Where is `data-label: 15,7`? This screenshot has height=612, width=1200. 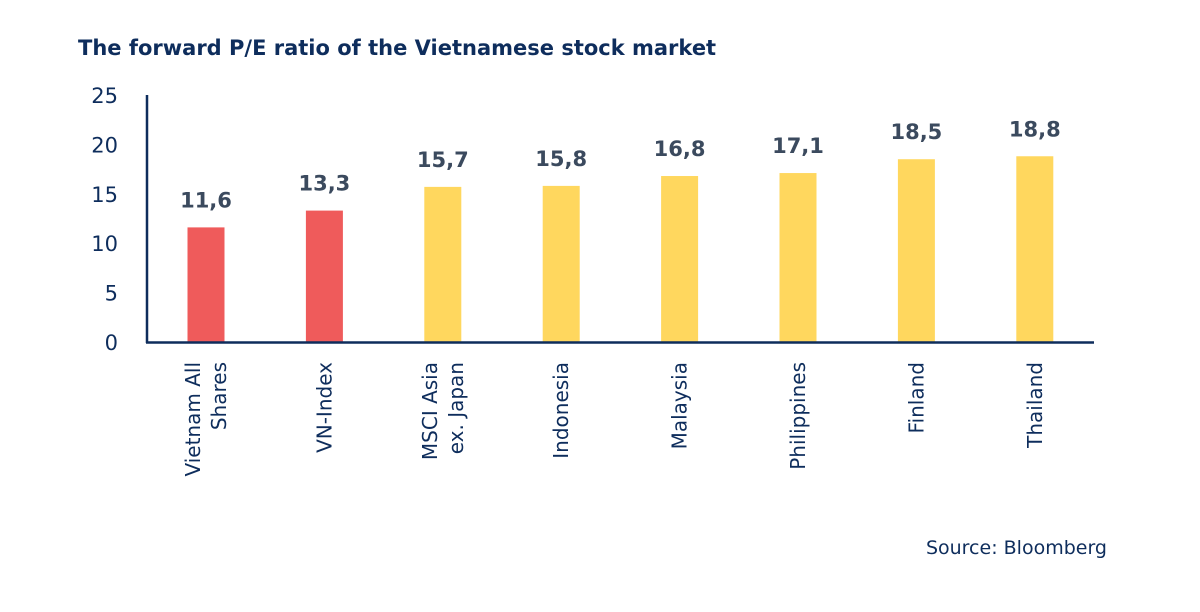
data-label: 15,7 is located at coordinates (443, 160).